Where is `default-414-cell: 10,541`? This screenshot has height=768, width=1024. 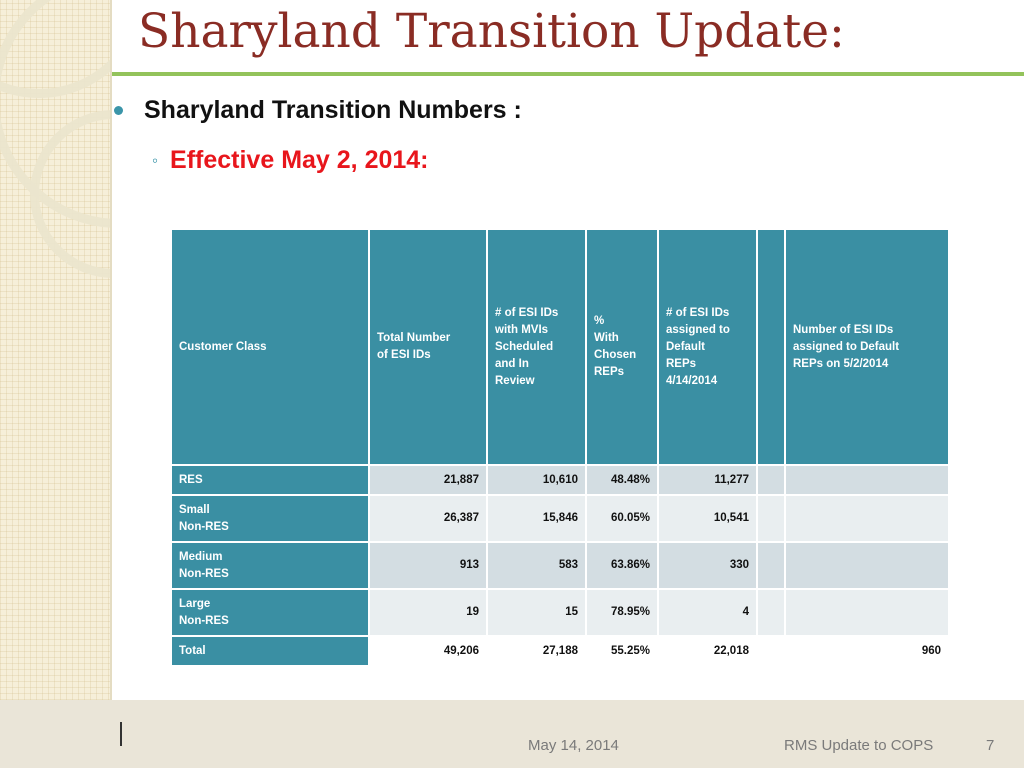
default-414-cell: 10,541 is located at coordinates (707, 518).